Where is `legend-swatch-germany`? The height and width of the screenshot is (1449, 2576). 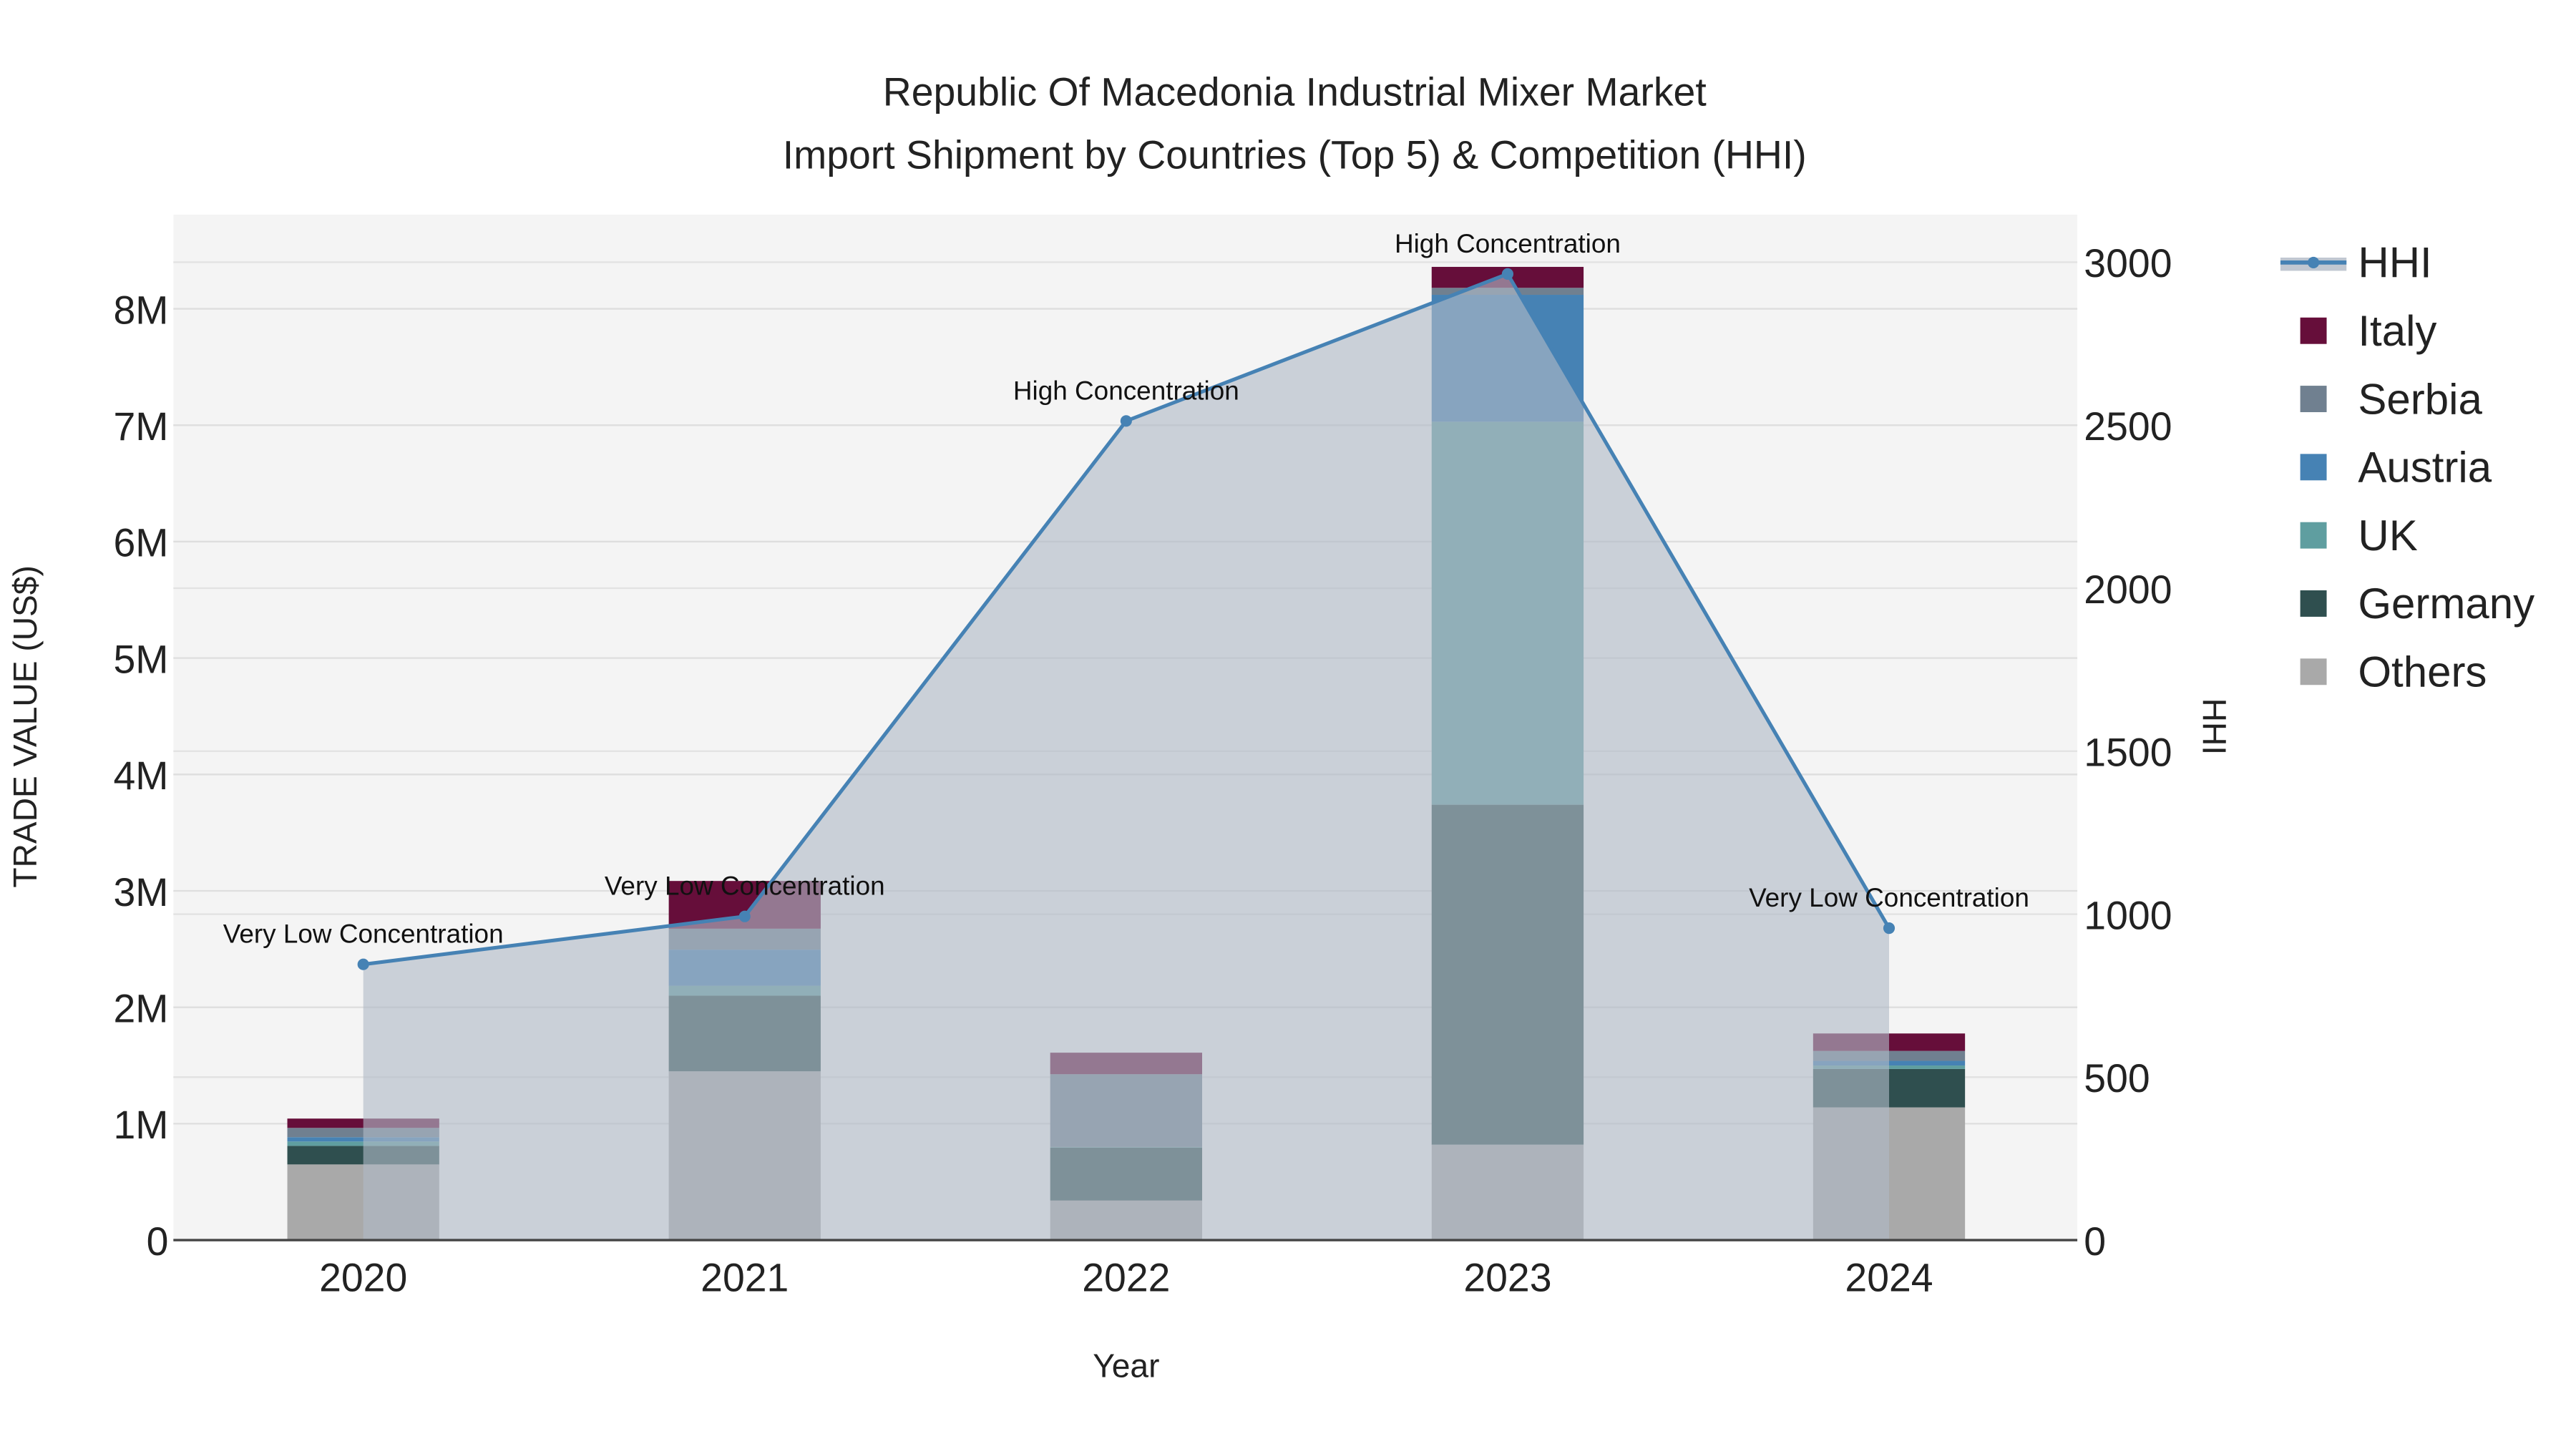 legend-swatch-germany is located at coordinates (2313, 603).